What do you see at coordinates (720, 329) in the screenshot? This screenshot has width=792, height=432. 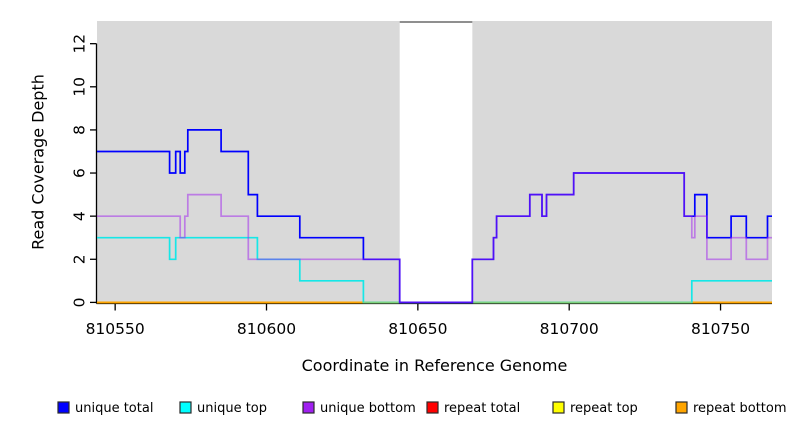 I see `x-tick-label: 810750` at bounding box center [720, 329].